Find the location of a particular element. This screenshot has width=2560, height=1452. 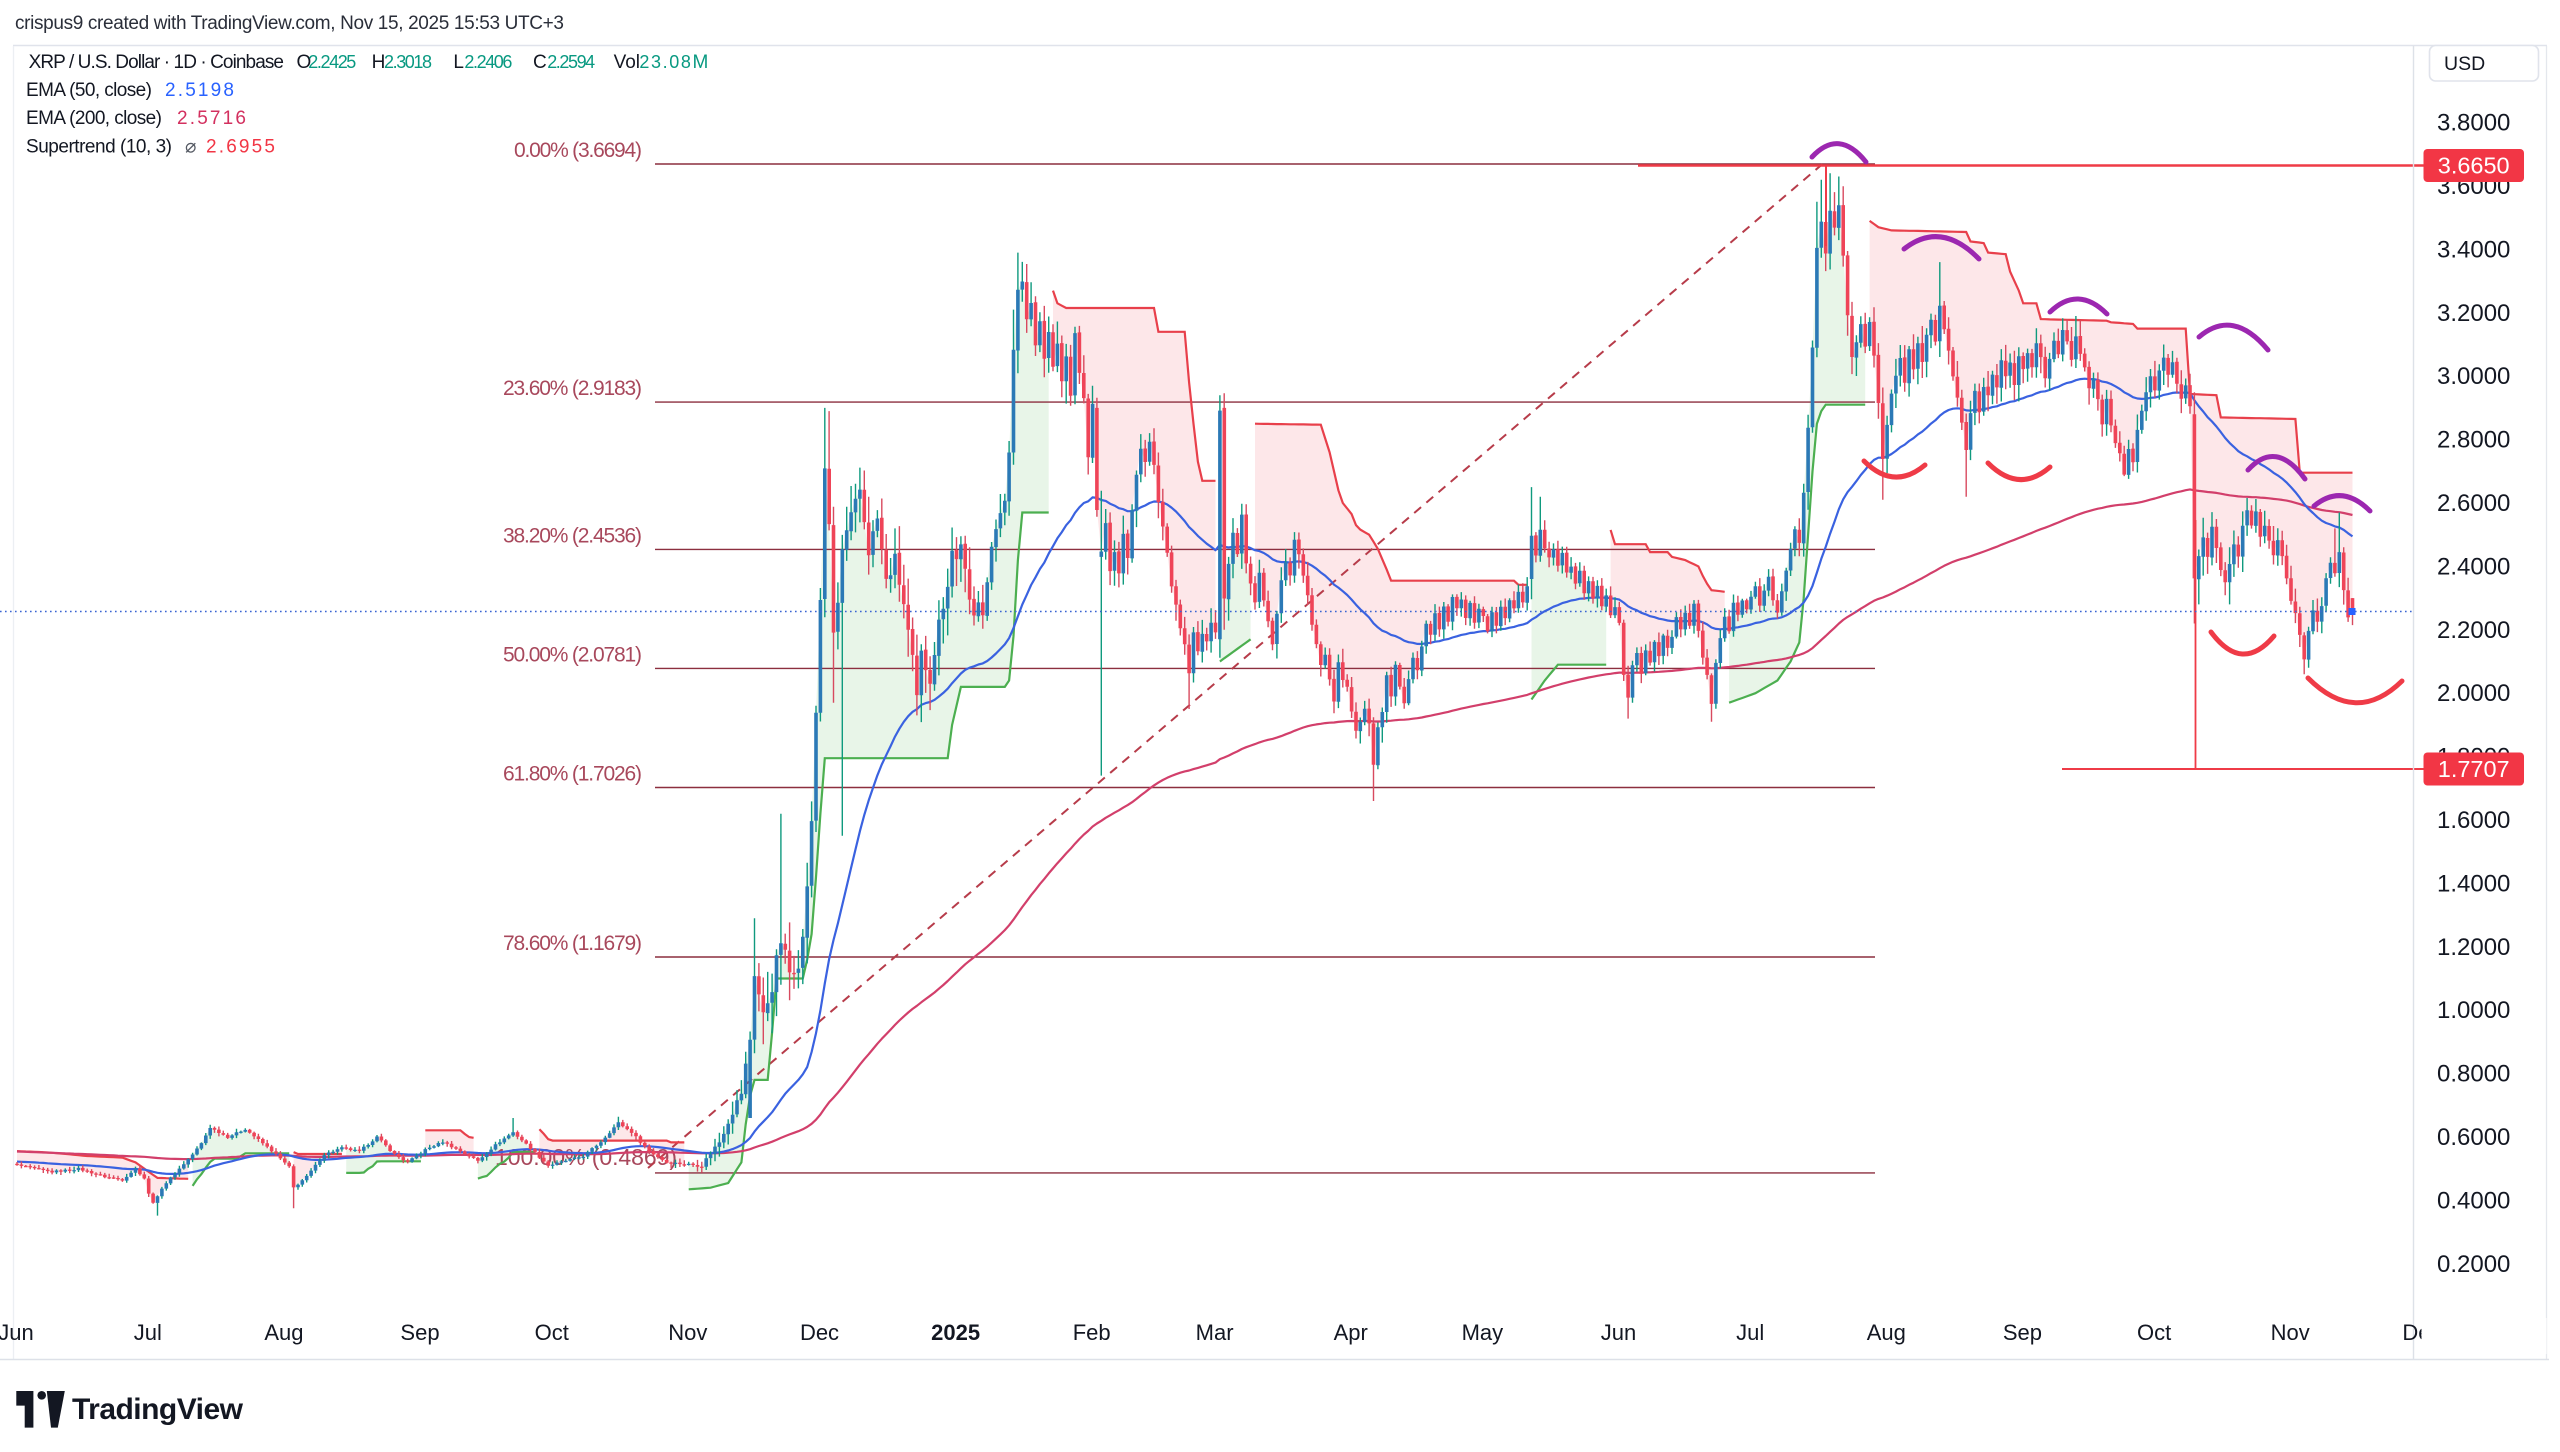

svg-text: Dec is located at coordinates (819, 1332).